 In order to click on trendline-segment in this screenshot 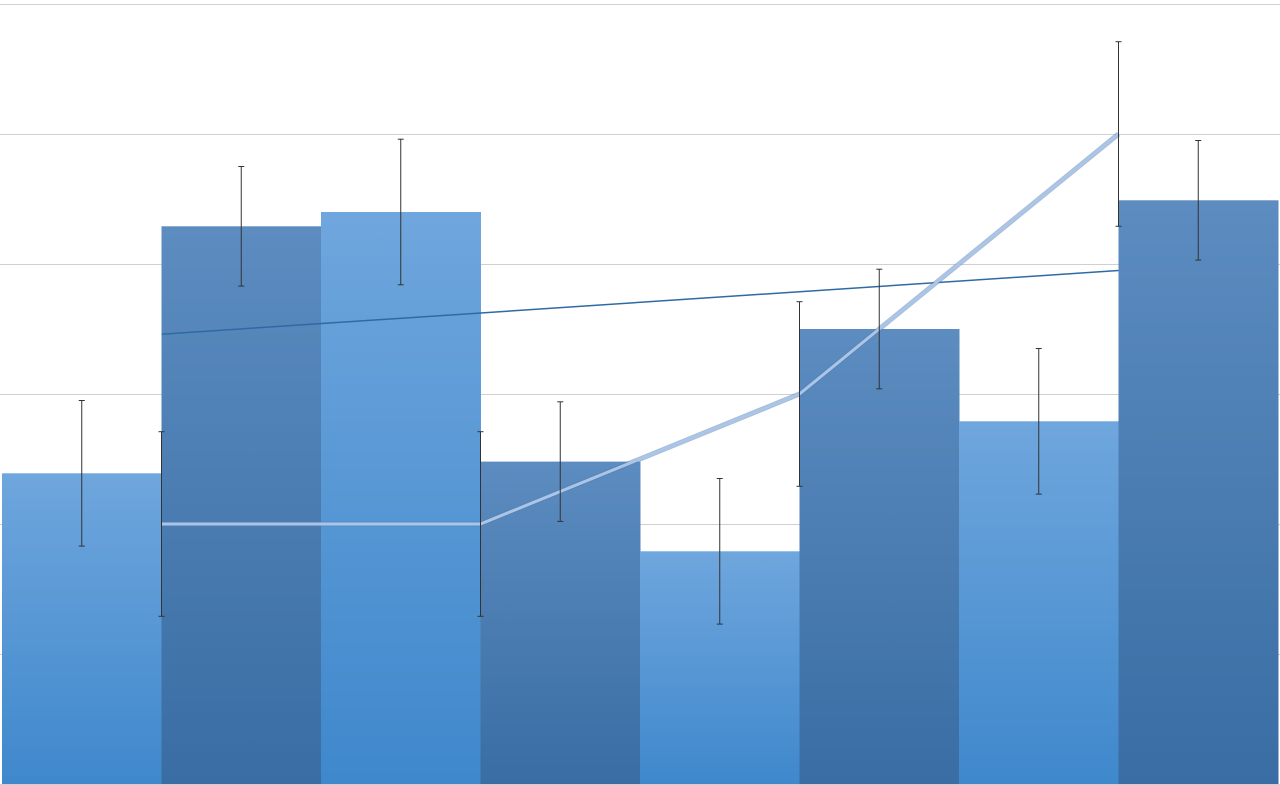, I will do `click(640, 302)`.